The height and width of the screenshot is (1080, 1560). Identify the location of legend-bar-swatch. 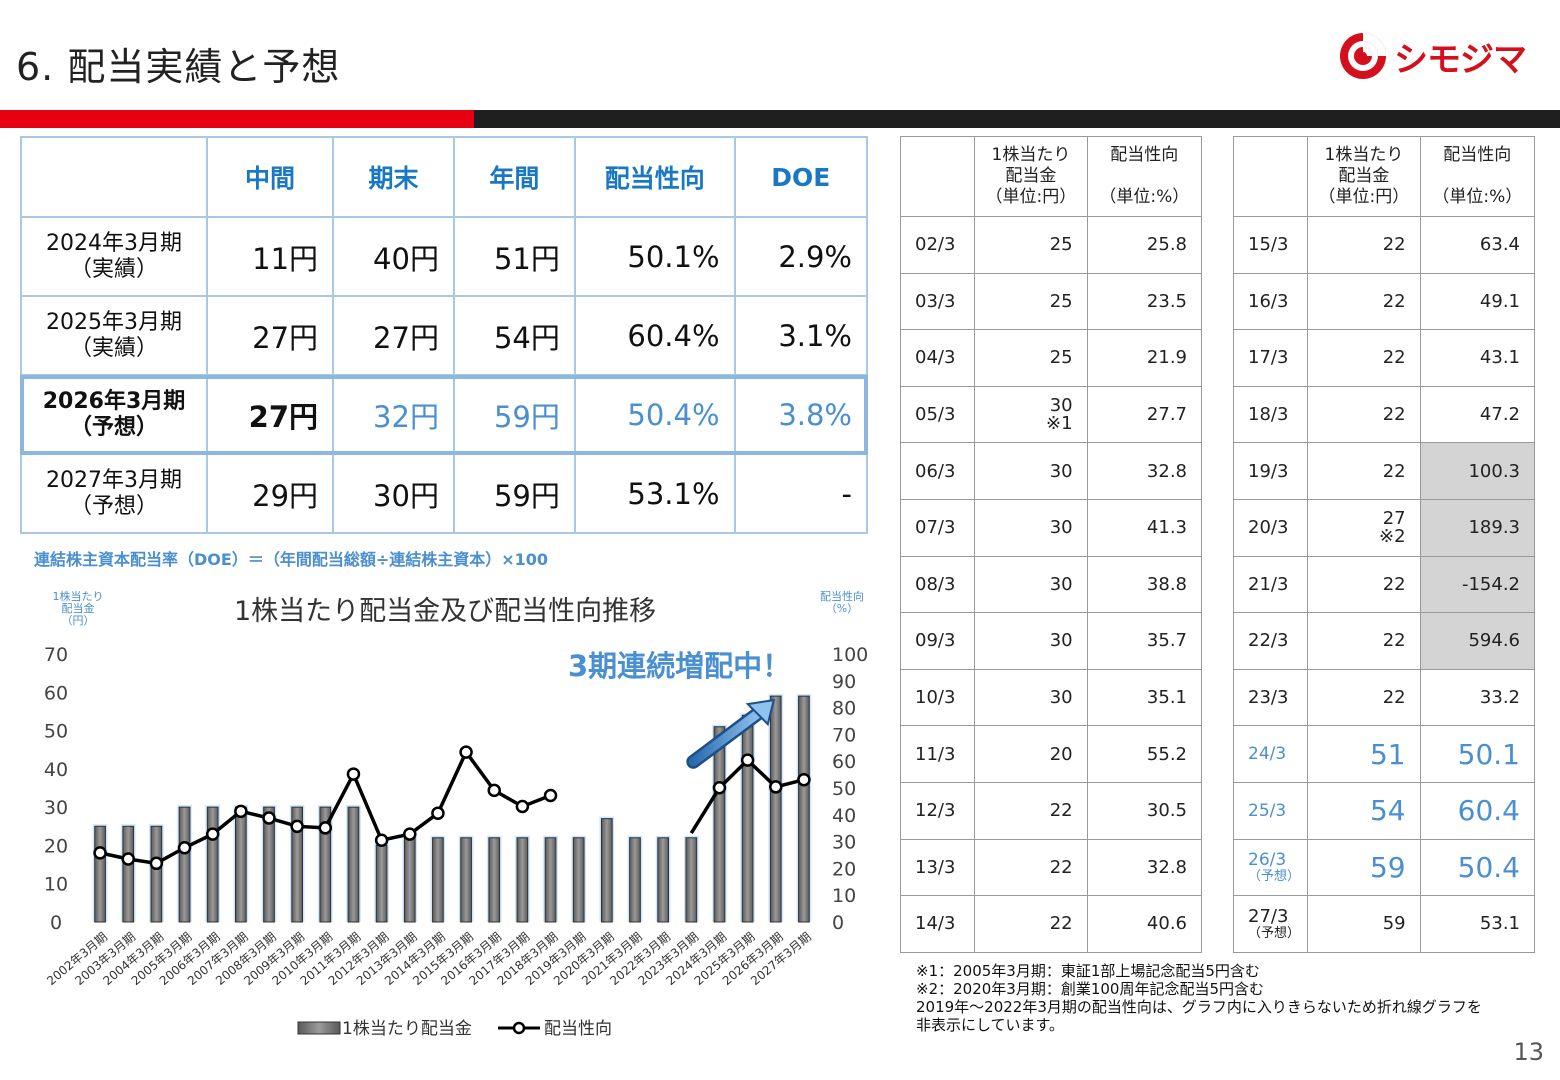
(319, 1028).